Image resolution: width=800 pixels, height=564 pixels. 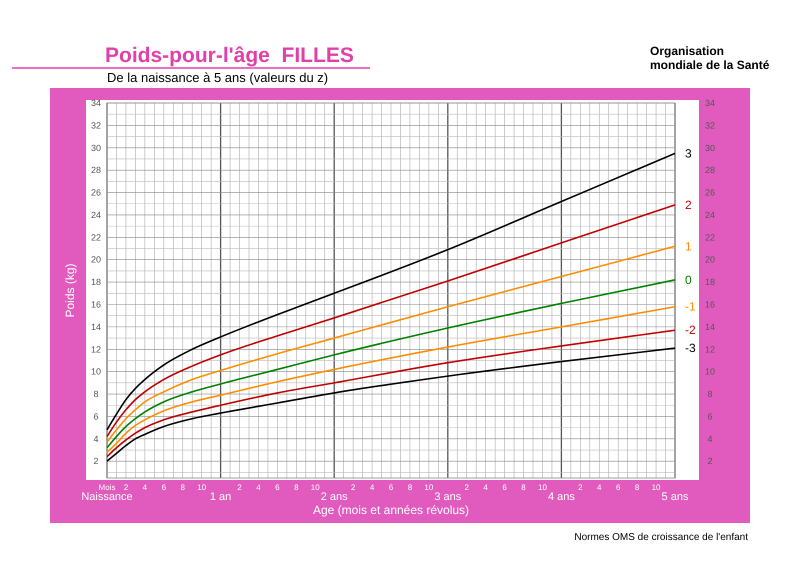 I want to click on y2-tick-label: 24, so click(x=710, y=215).